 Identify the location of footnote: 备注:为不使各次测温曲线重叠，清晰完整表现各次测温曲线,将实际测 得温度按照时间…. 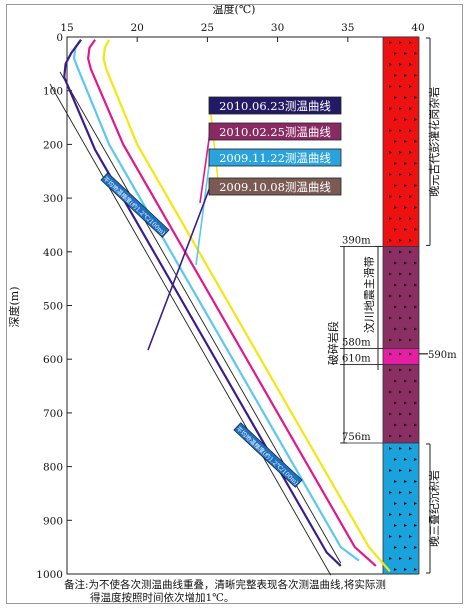
(264, 592).